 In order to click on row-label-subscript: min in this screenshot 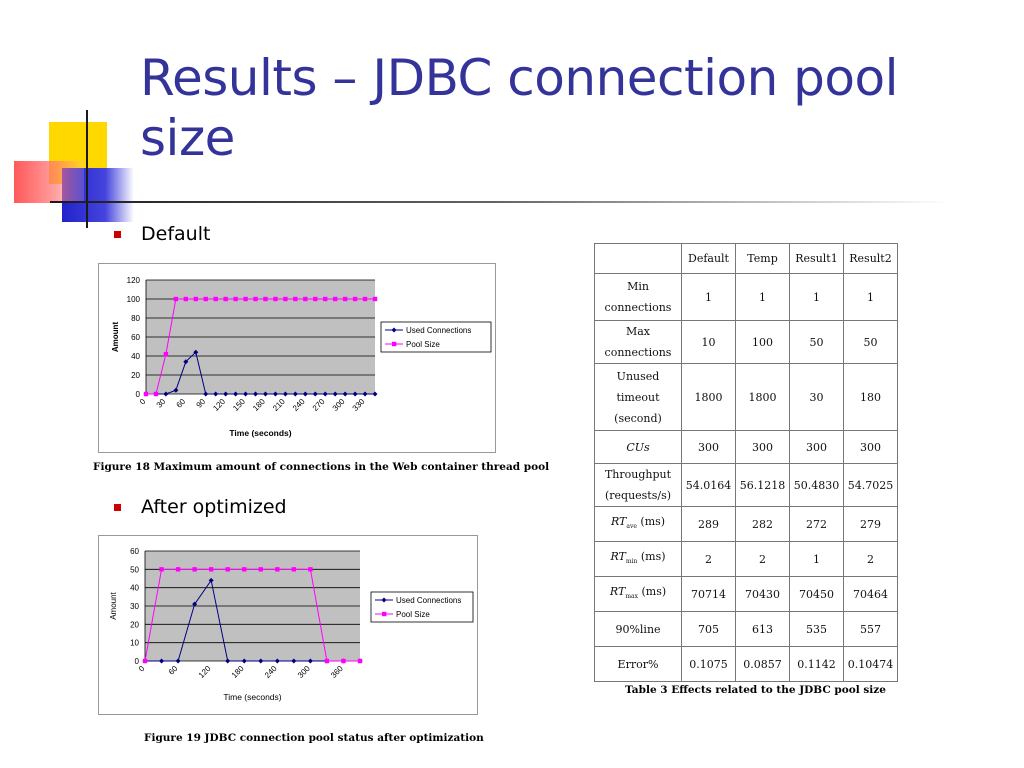, I will do `click(631, 562)`.